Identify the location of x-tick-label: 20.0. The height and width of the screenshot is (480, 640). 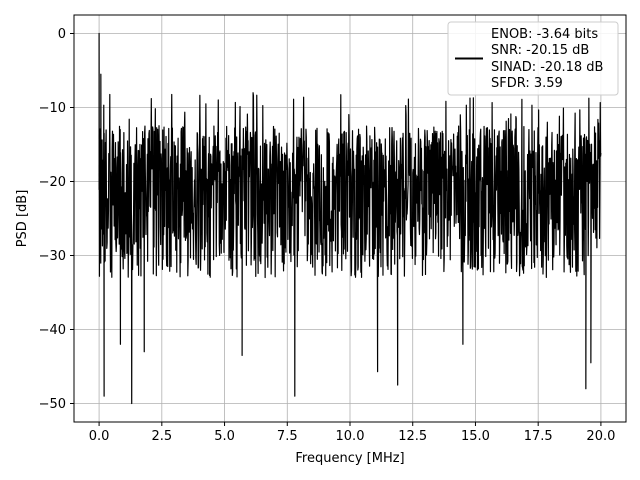
(600, 436).